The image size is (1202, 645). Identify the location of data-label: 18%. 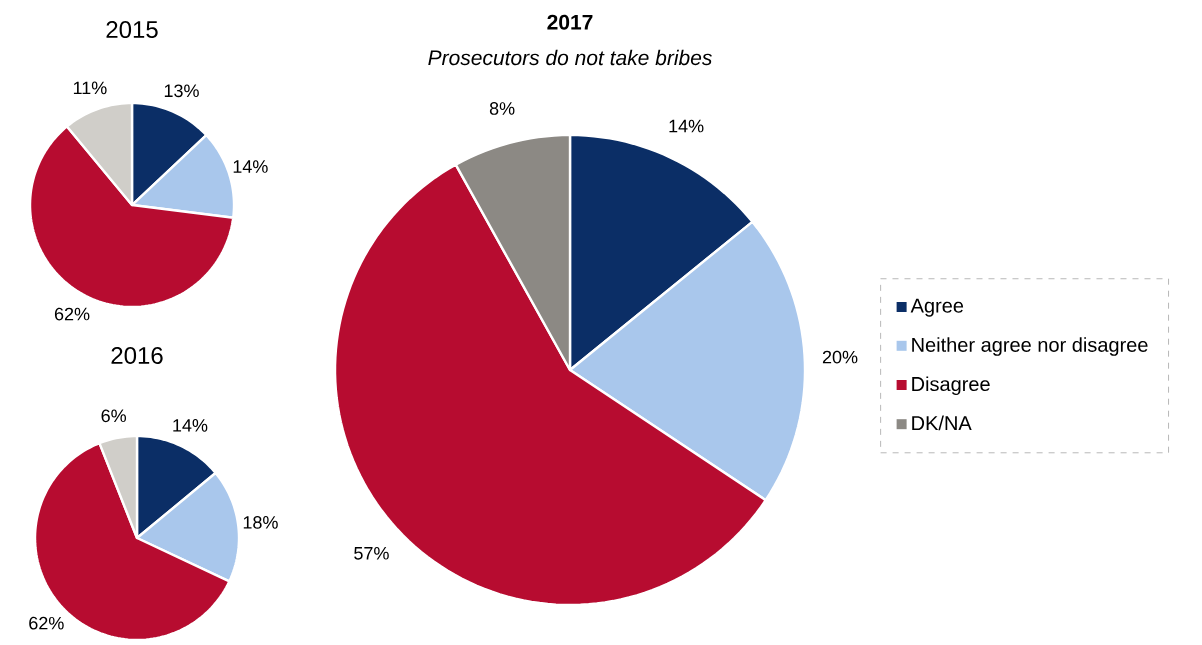
(260, 522).